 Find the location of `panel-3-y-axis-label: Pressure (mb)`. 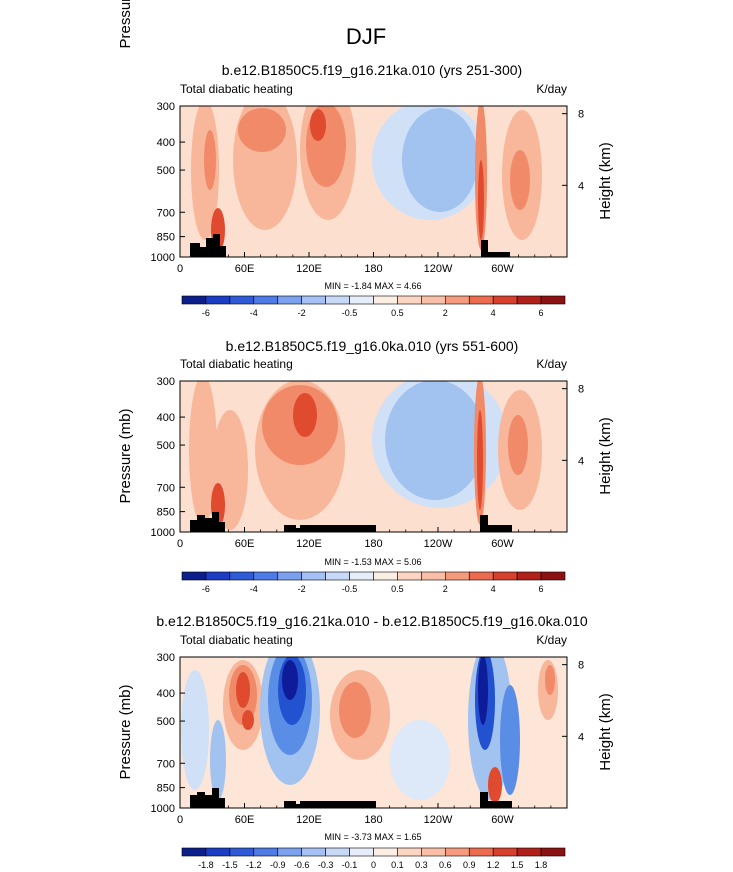

panel-3-y-axis-label: Pressure (mb) is located at coordinates (125, 731).